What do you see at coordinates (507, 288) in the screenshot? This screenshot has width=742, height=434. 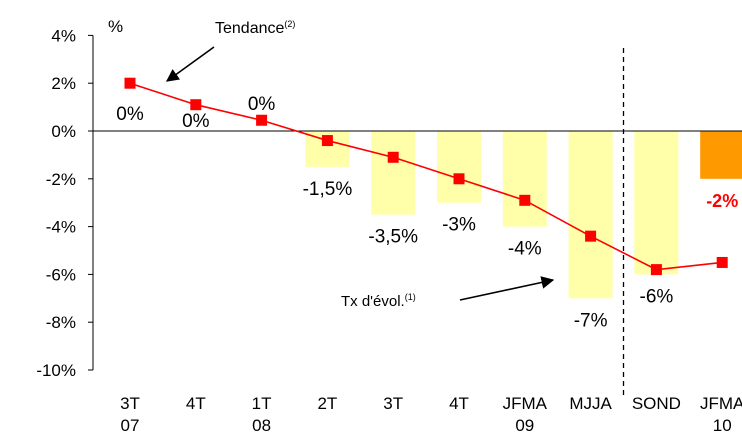 I see `rate-annotation-arrow` at bounding box center [507, 288].